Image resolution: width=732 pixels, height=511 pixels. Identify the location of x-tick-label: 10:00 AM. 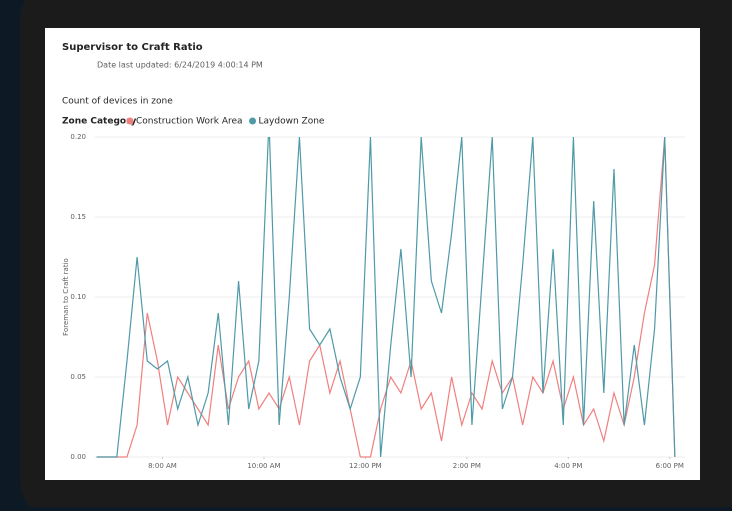
(263, 466).